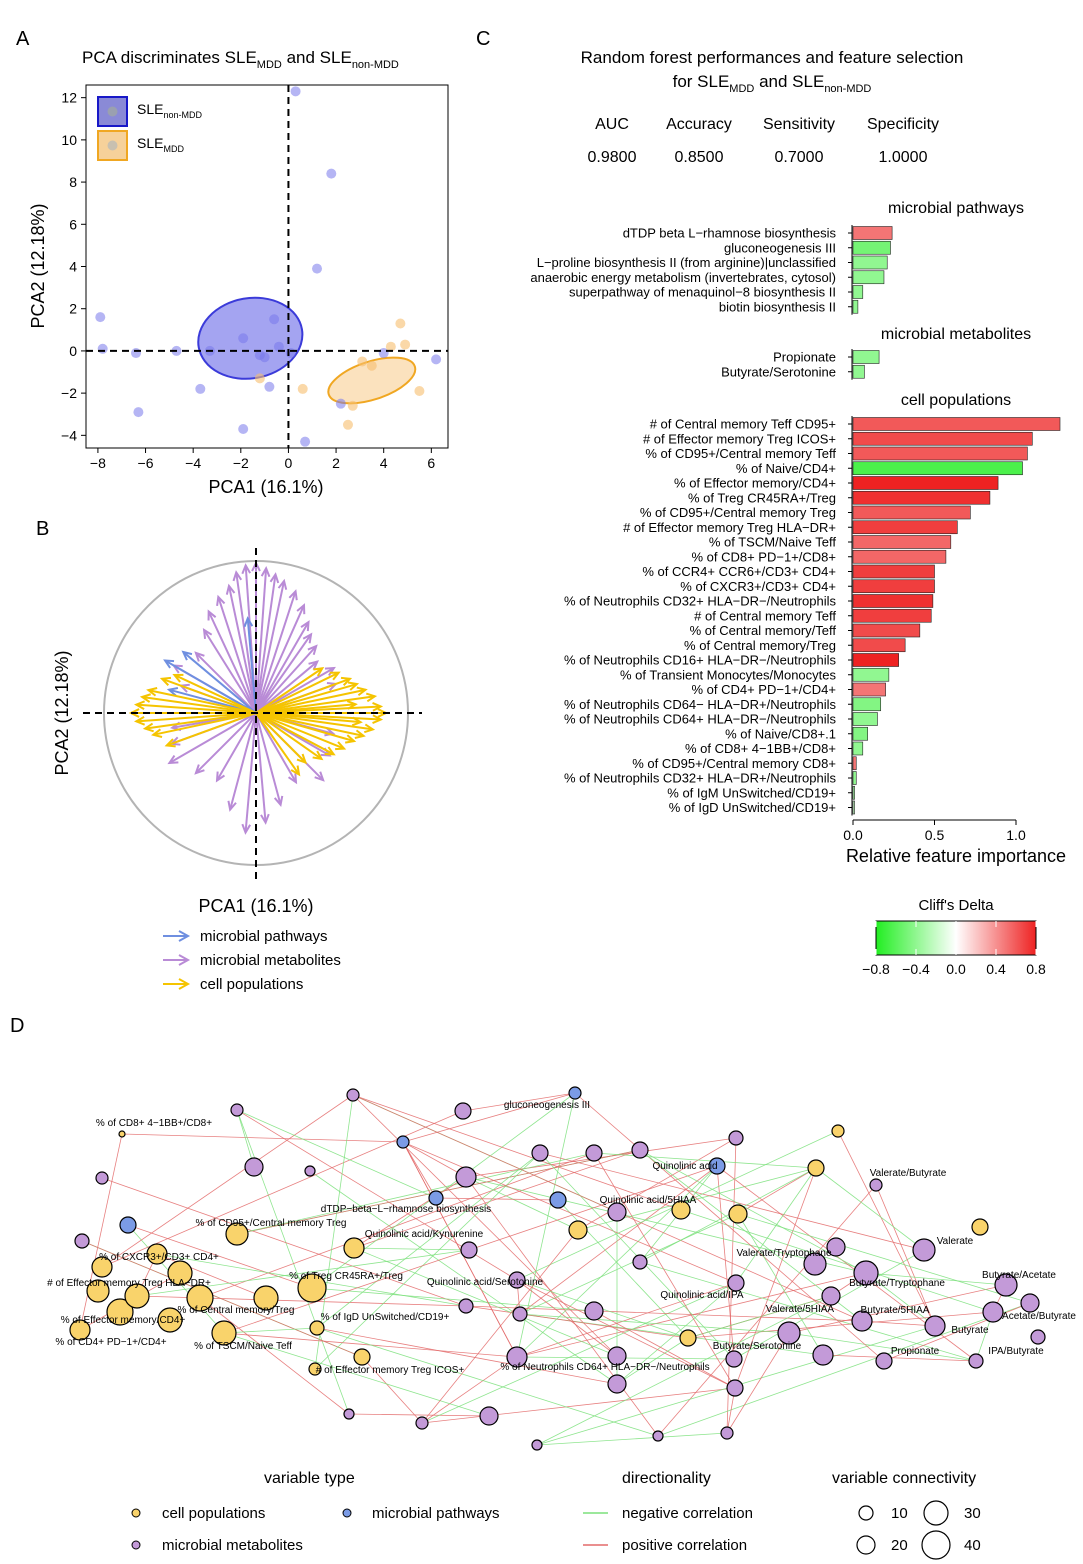 This screenshot has height=1564, width=1083. What do you see at coordinates (773, 542) in the screenshot?
I see `feature-label: % of TSCM/Naive Teff` at bounding box center [773, 542].